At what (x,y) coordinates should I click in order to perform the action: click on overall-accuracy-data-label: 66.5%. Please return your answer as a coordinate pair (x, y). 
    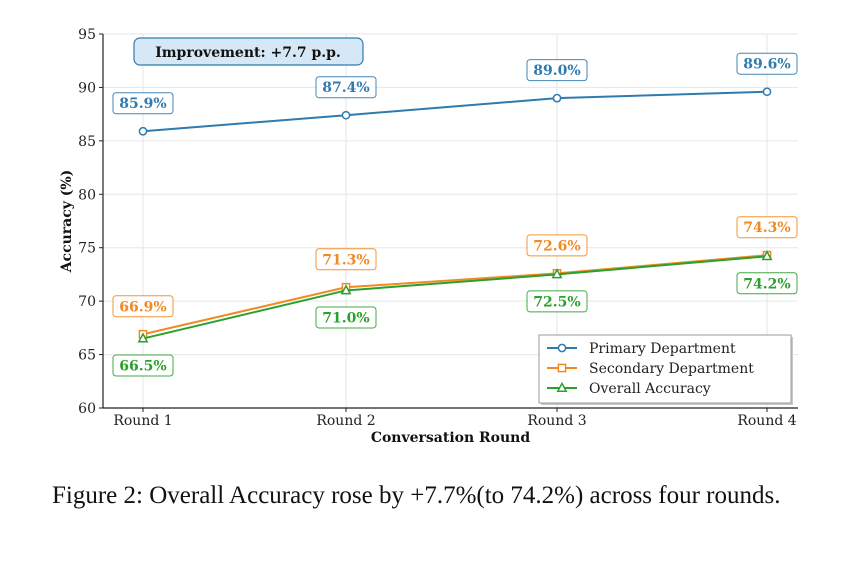
    Looking at the image, I should click on (142, 367).